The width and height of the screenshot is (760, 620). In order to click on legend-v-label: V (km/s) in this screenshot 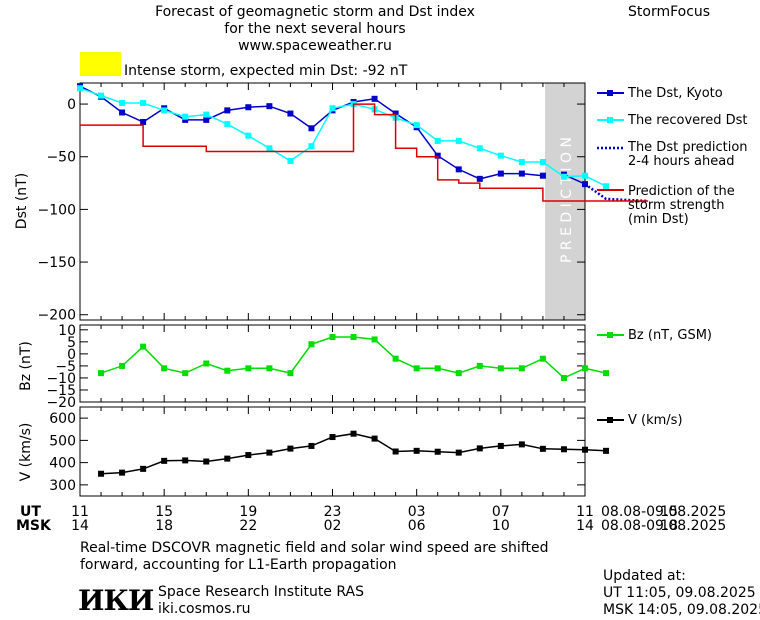, I will do `click(655, 420)`.